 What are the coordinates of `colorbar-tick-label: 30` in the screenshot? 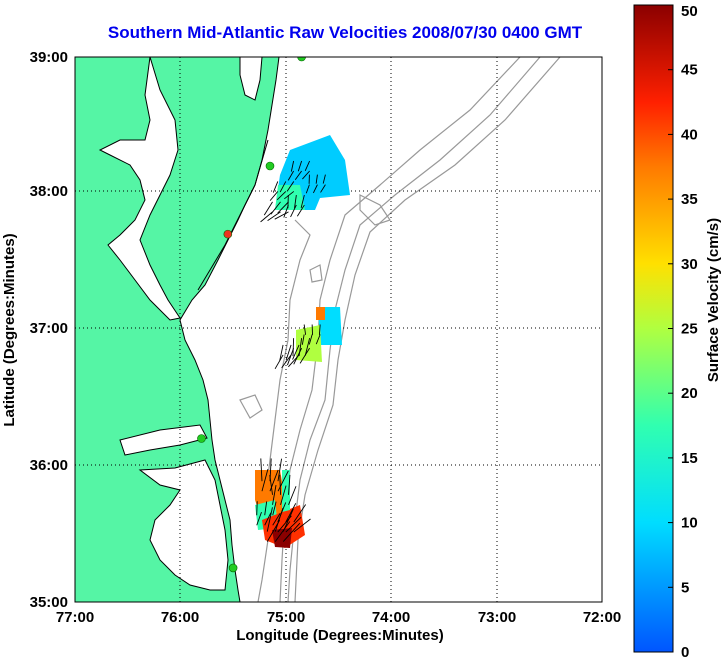 It's located at (689, 264).